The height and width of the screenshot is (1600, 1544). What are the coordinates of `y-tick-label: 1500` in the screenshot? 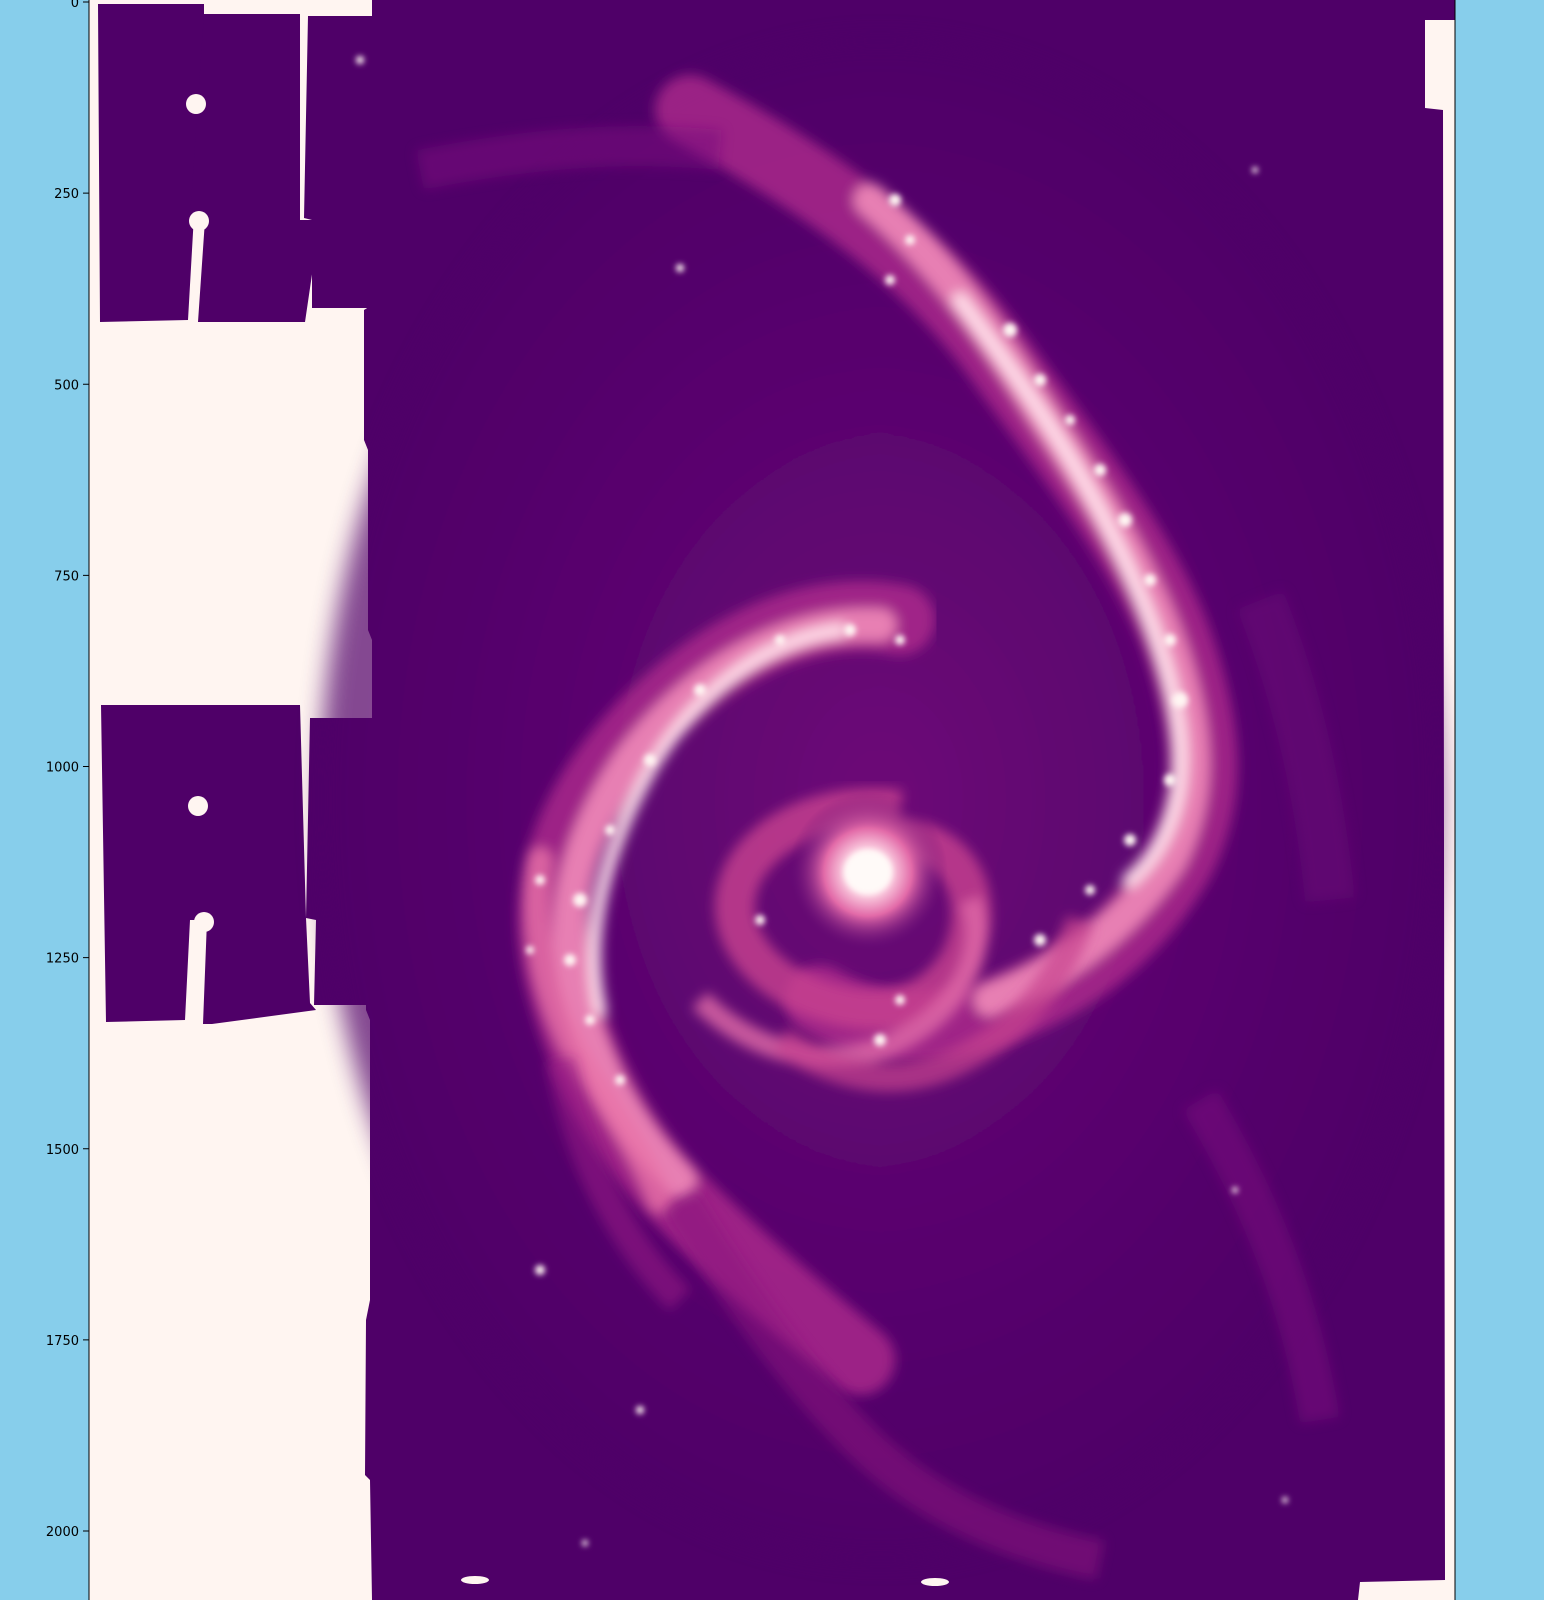 It's located at (62, 1150).